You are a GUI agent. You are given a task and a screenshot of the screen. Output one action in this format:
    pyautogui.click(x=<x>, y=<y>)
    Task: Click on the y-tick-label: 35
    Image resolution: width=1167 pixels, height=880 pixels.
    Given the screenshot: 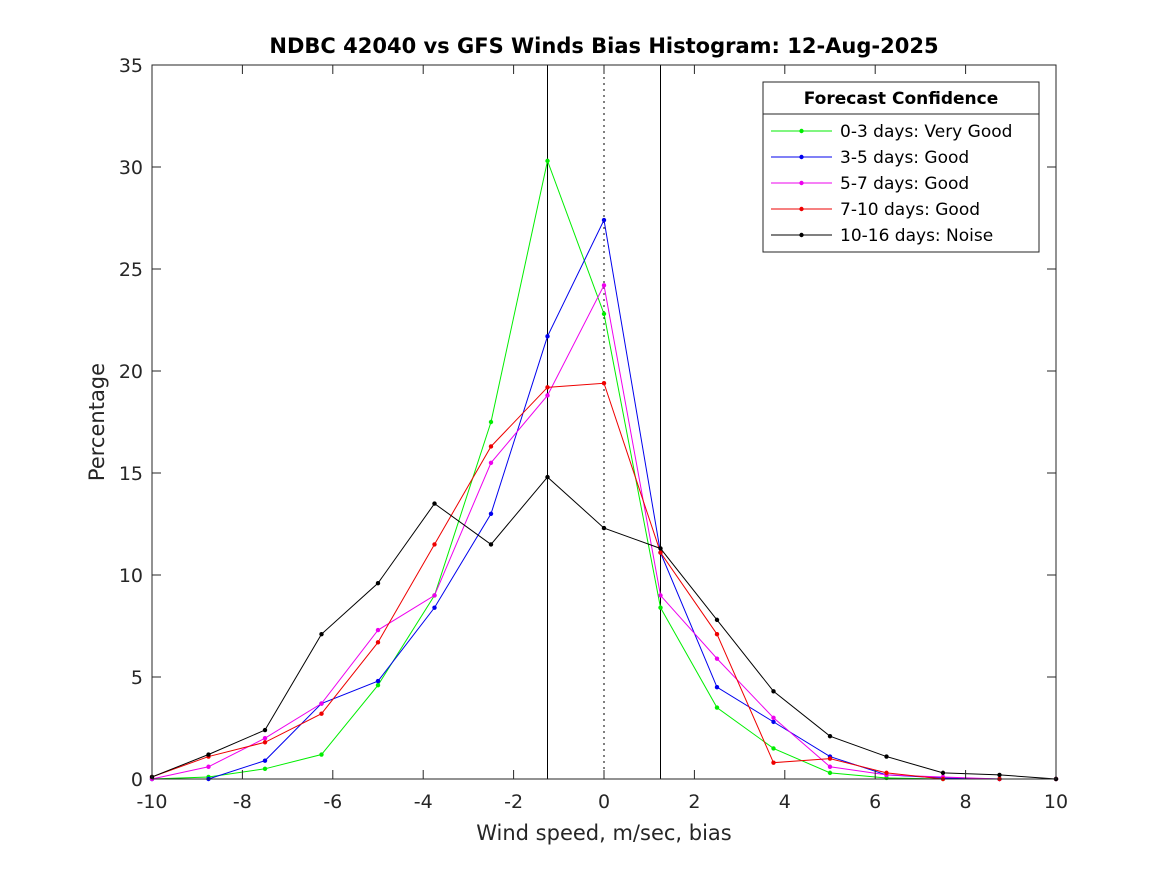 What is the action you would take?
    pyautogui.click(x=131, y=66)
    